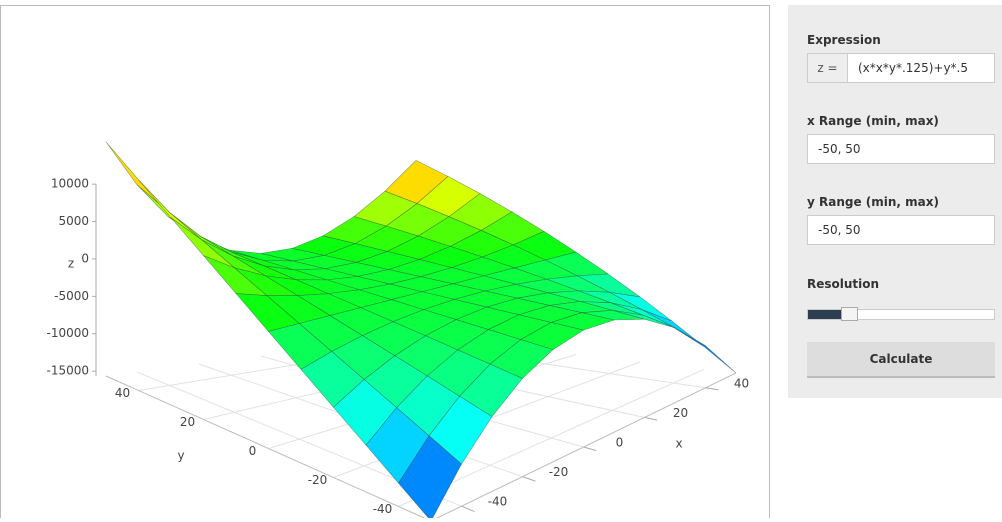  Describe the element at coordinates (187, 422) in the screenshot. I see `y-tick-label: 20` at that location.